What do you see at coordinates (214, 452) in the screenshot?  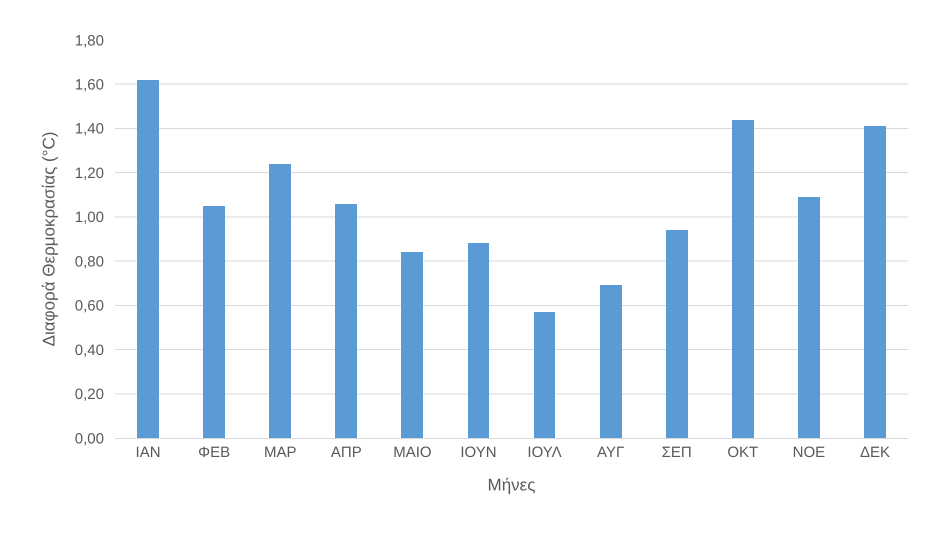 I see `x-tick-label: ΦΕΒ` at bounding box center [214, 452].